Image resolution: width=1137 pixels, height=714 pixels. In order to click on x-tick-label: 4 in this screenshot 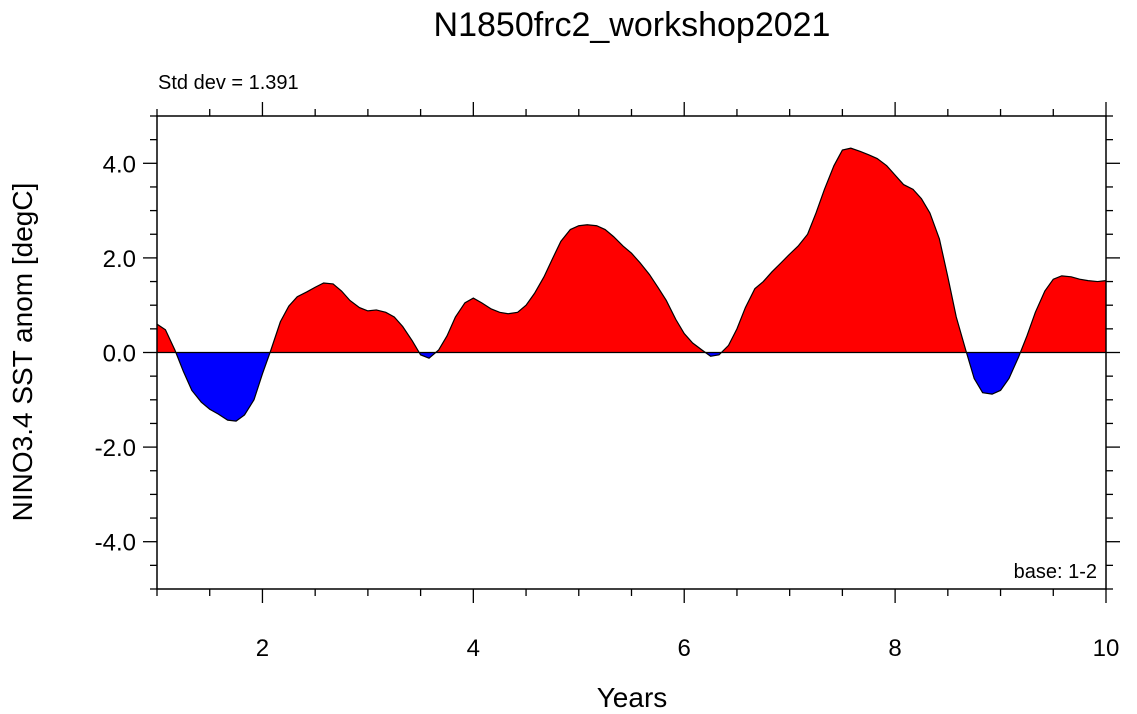, I will do `click(473, 648)`.